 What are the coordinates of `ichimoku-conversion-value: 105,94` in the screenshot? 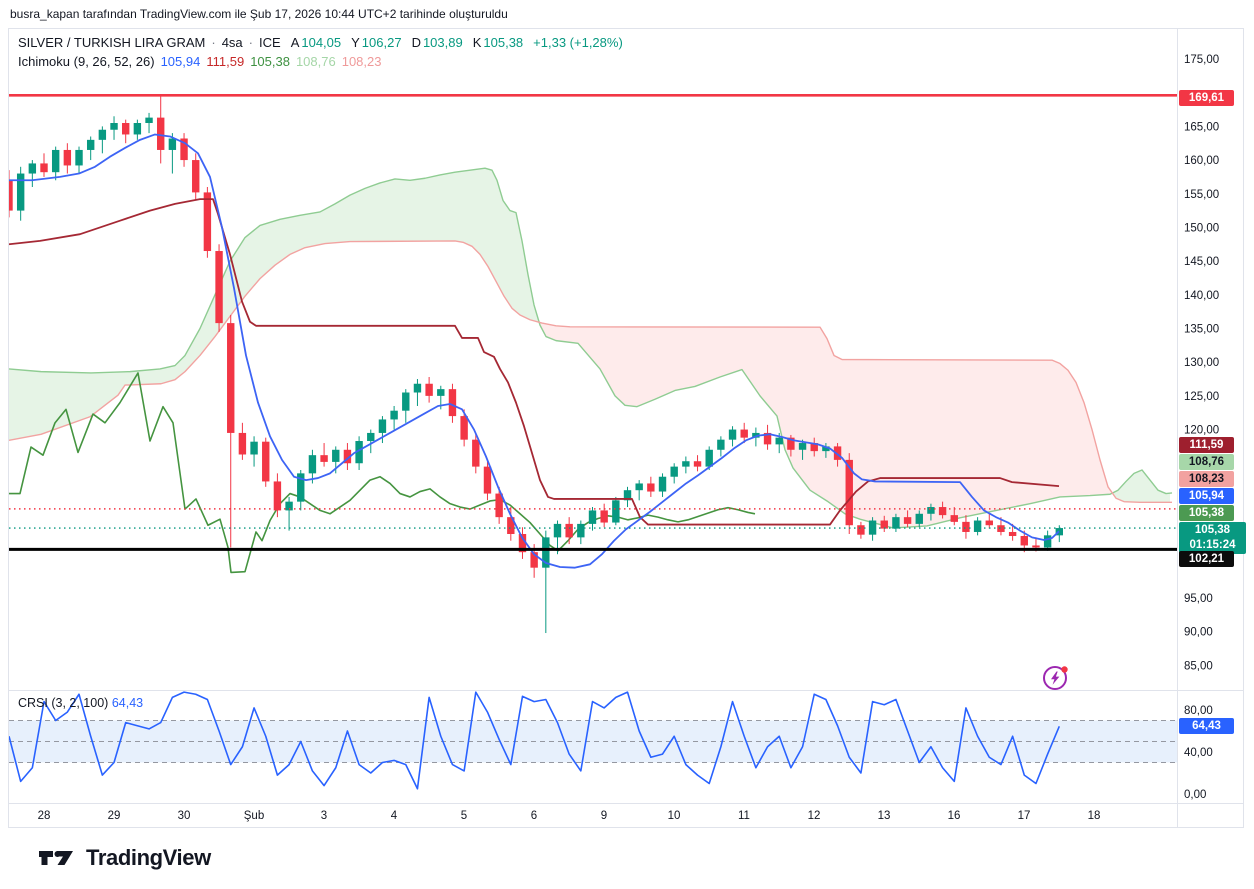 It's located at (180, 61).